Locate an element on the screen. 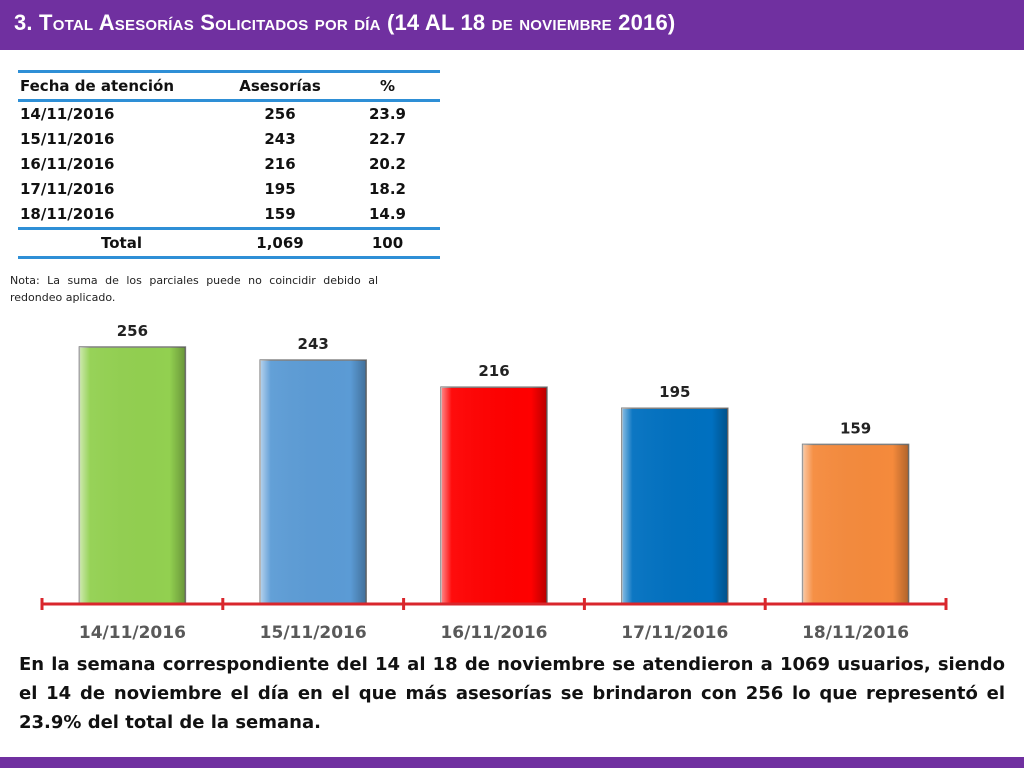 This screenshot has height=768, width=1024. cell-date: 16/11/2016 is located at coordinates (67, 164).